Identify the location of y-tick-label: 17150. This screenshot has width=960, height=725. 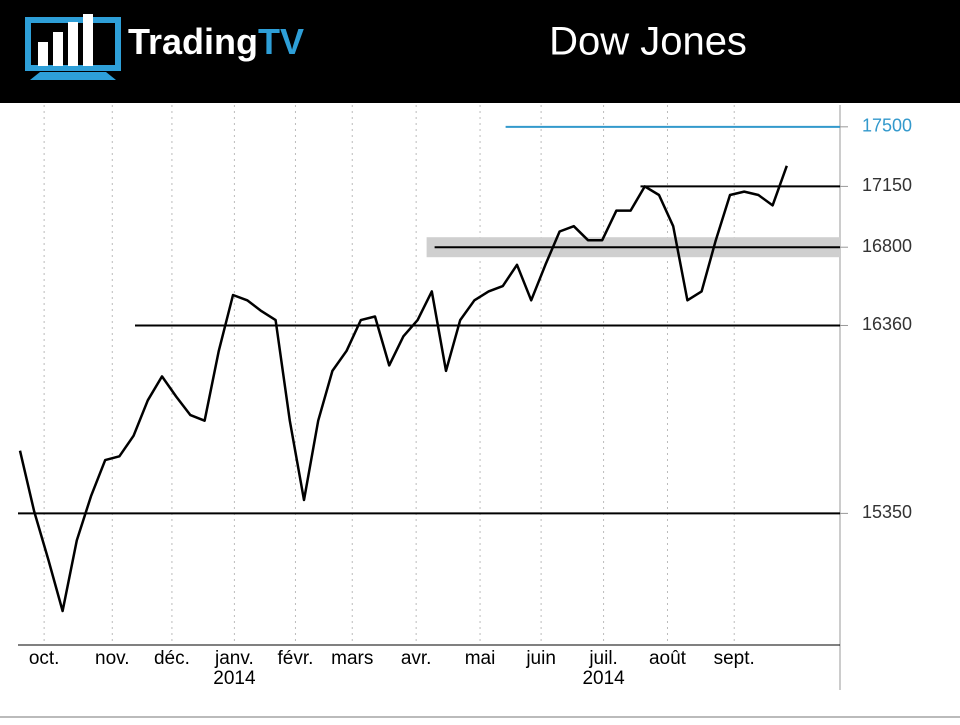
(887, 185).